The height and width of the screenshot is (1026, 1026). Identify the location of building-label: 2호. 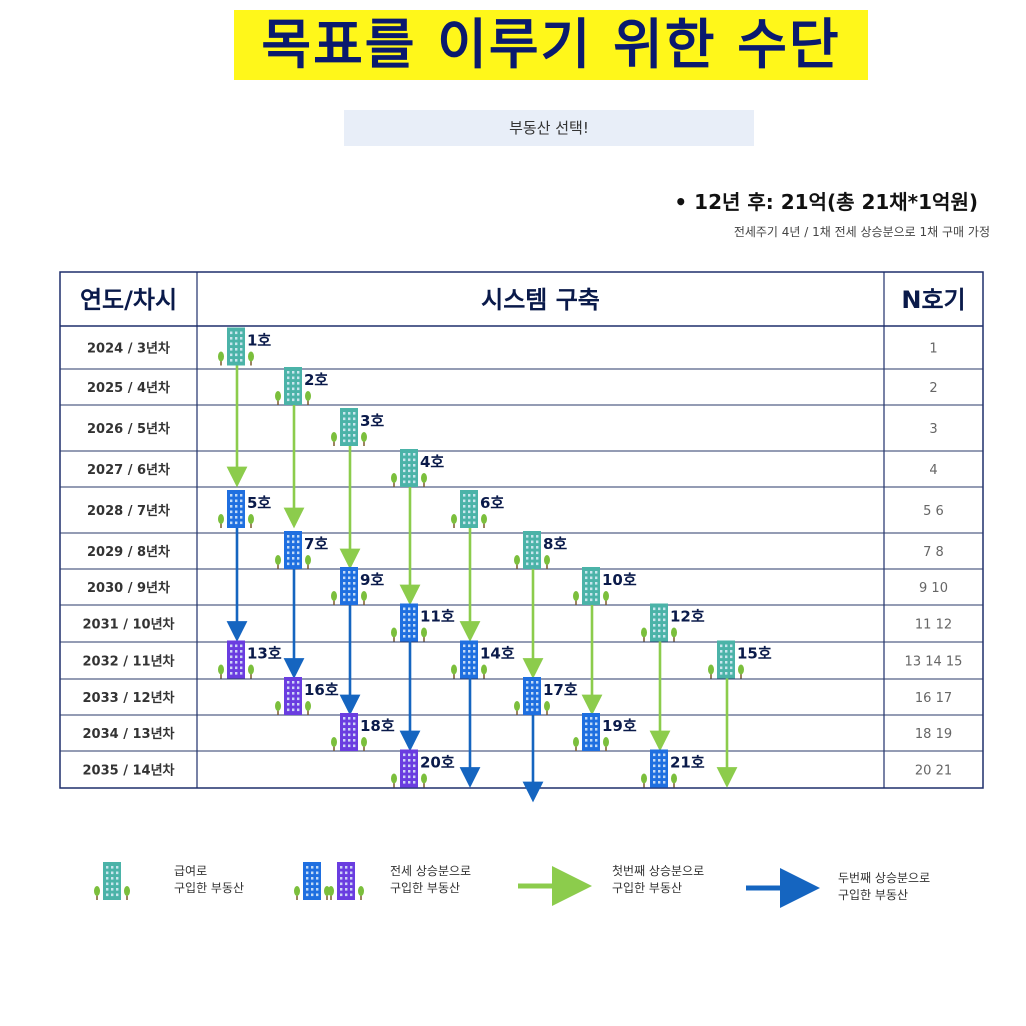
(316, 380).